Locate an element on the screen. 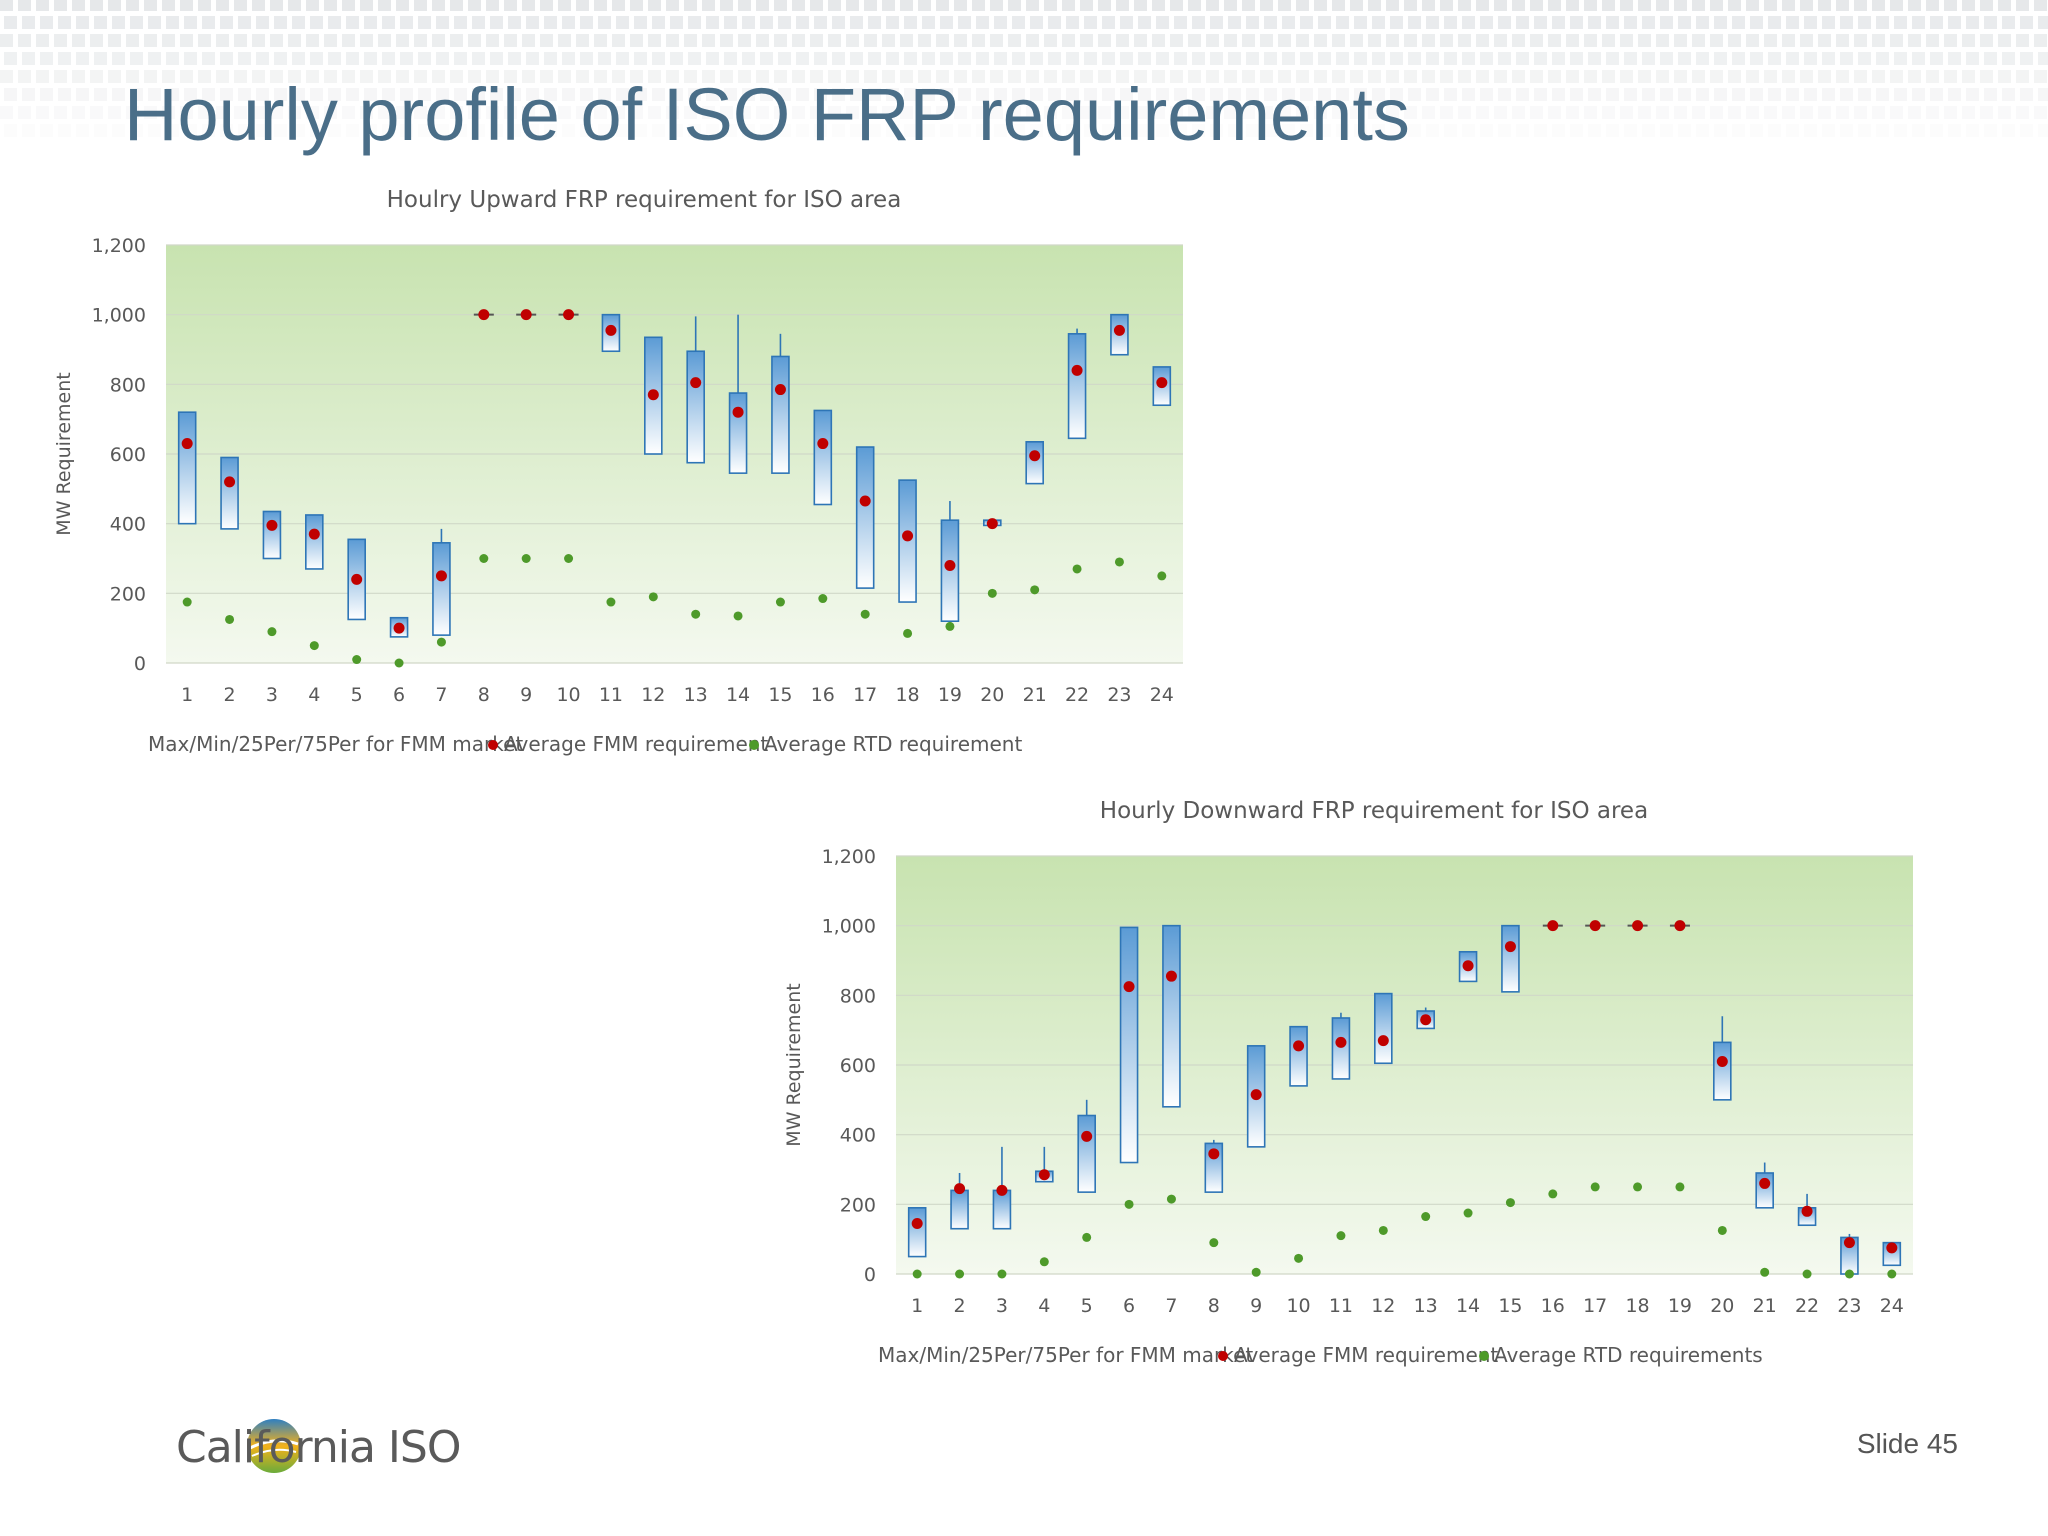  y-tick-label: 400 is located at coordinates (128, 525).